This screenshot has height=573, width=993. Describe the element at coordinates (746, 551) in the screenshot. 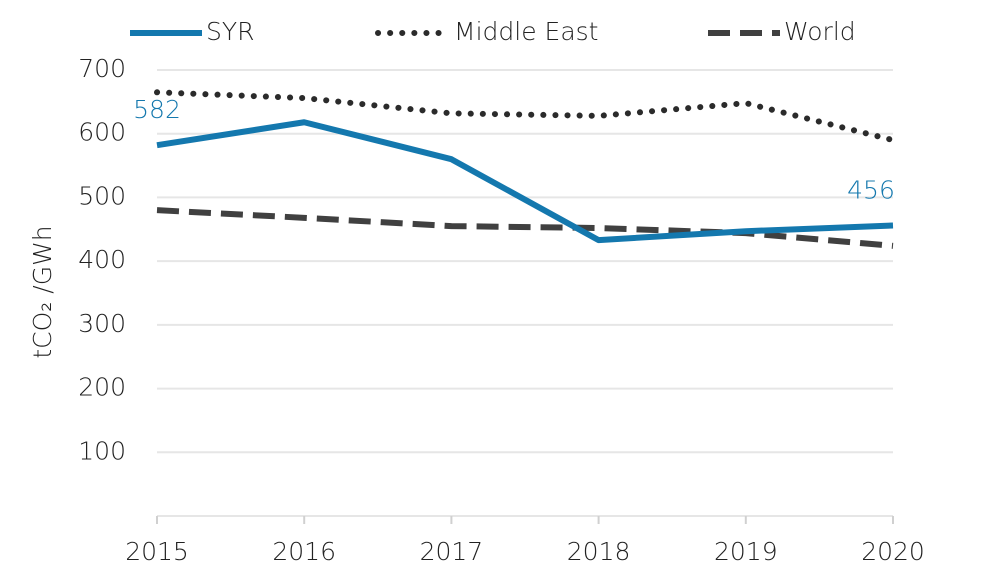

I see `x-tick-label: 2019` at that location.